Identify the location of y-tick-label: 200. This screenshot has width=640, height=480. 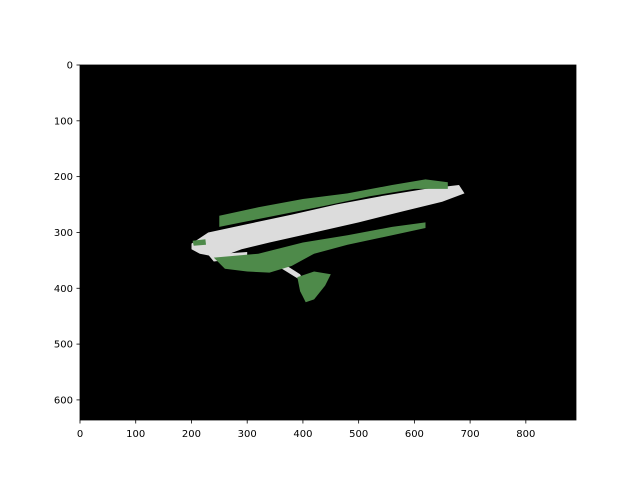
(63, 177).